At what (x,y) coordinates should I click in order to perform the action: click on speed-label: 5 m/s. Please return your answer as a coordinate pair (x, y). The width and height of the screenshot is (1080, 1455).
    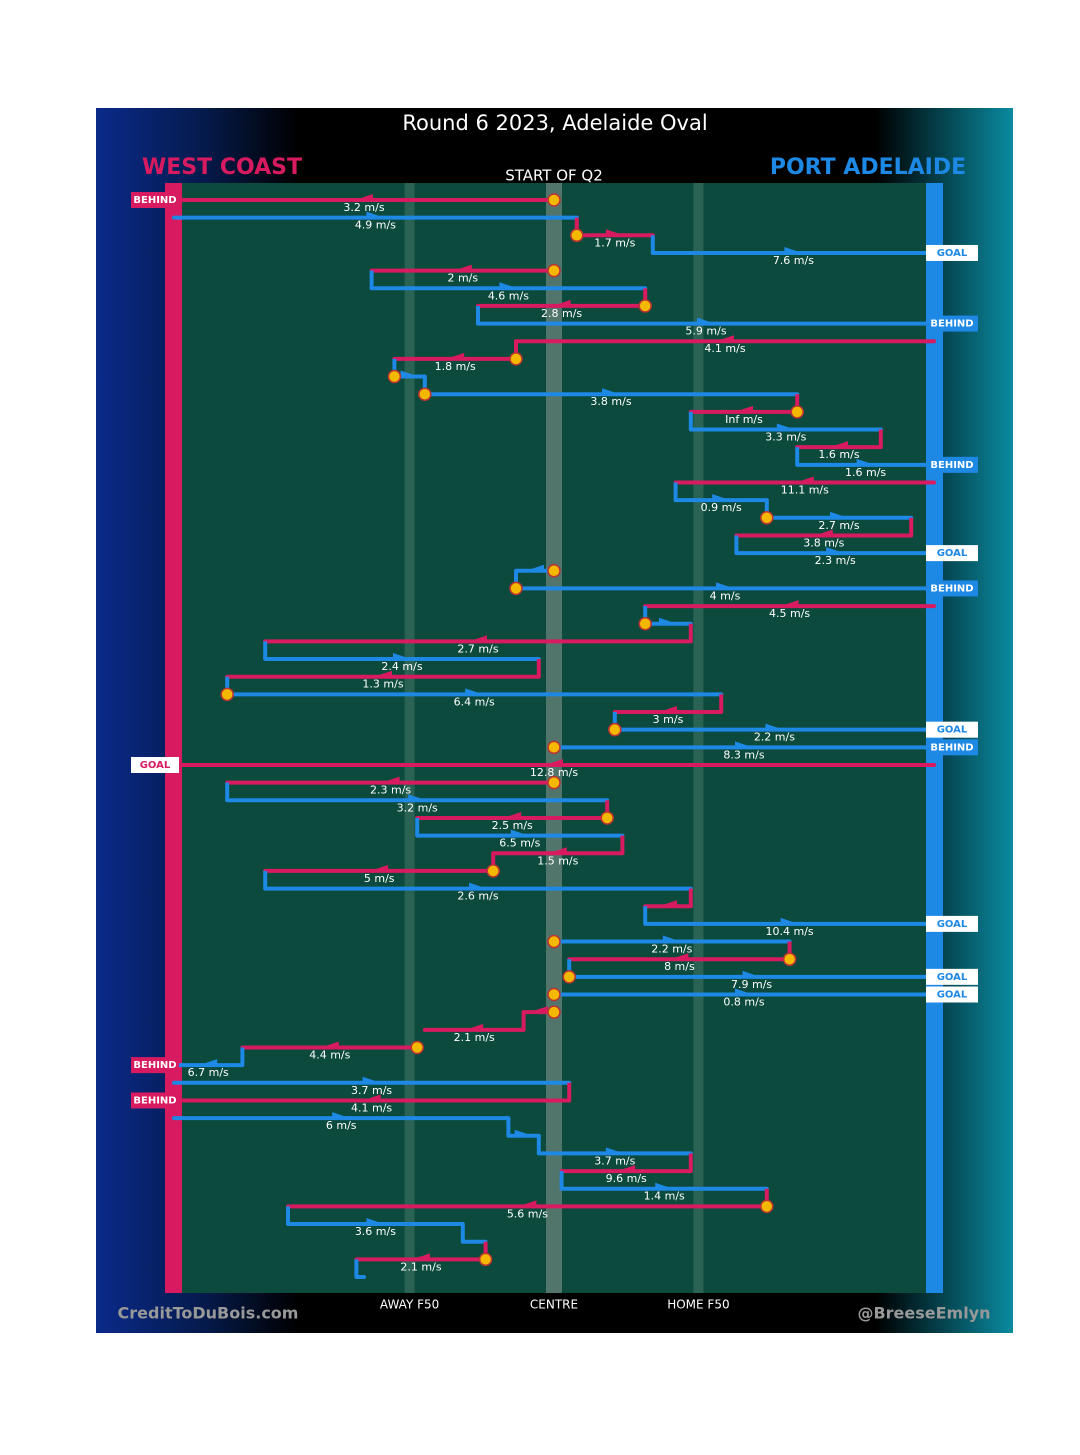
    Looking at the image, I should click on (379, 878).